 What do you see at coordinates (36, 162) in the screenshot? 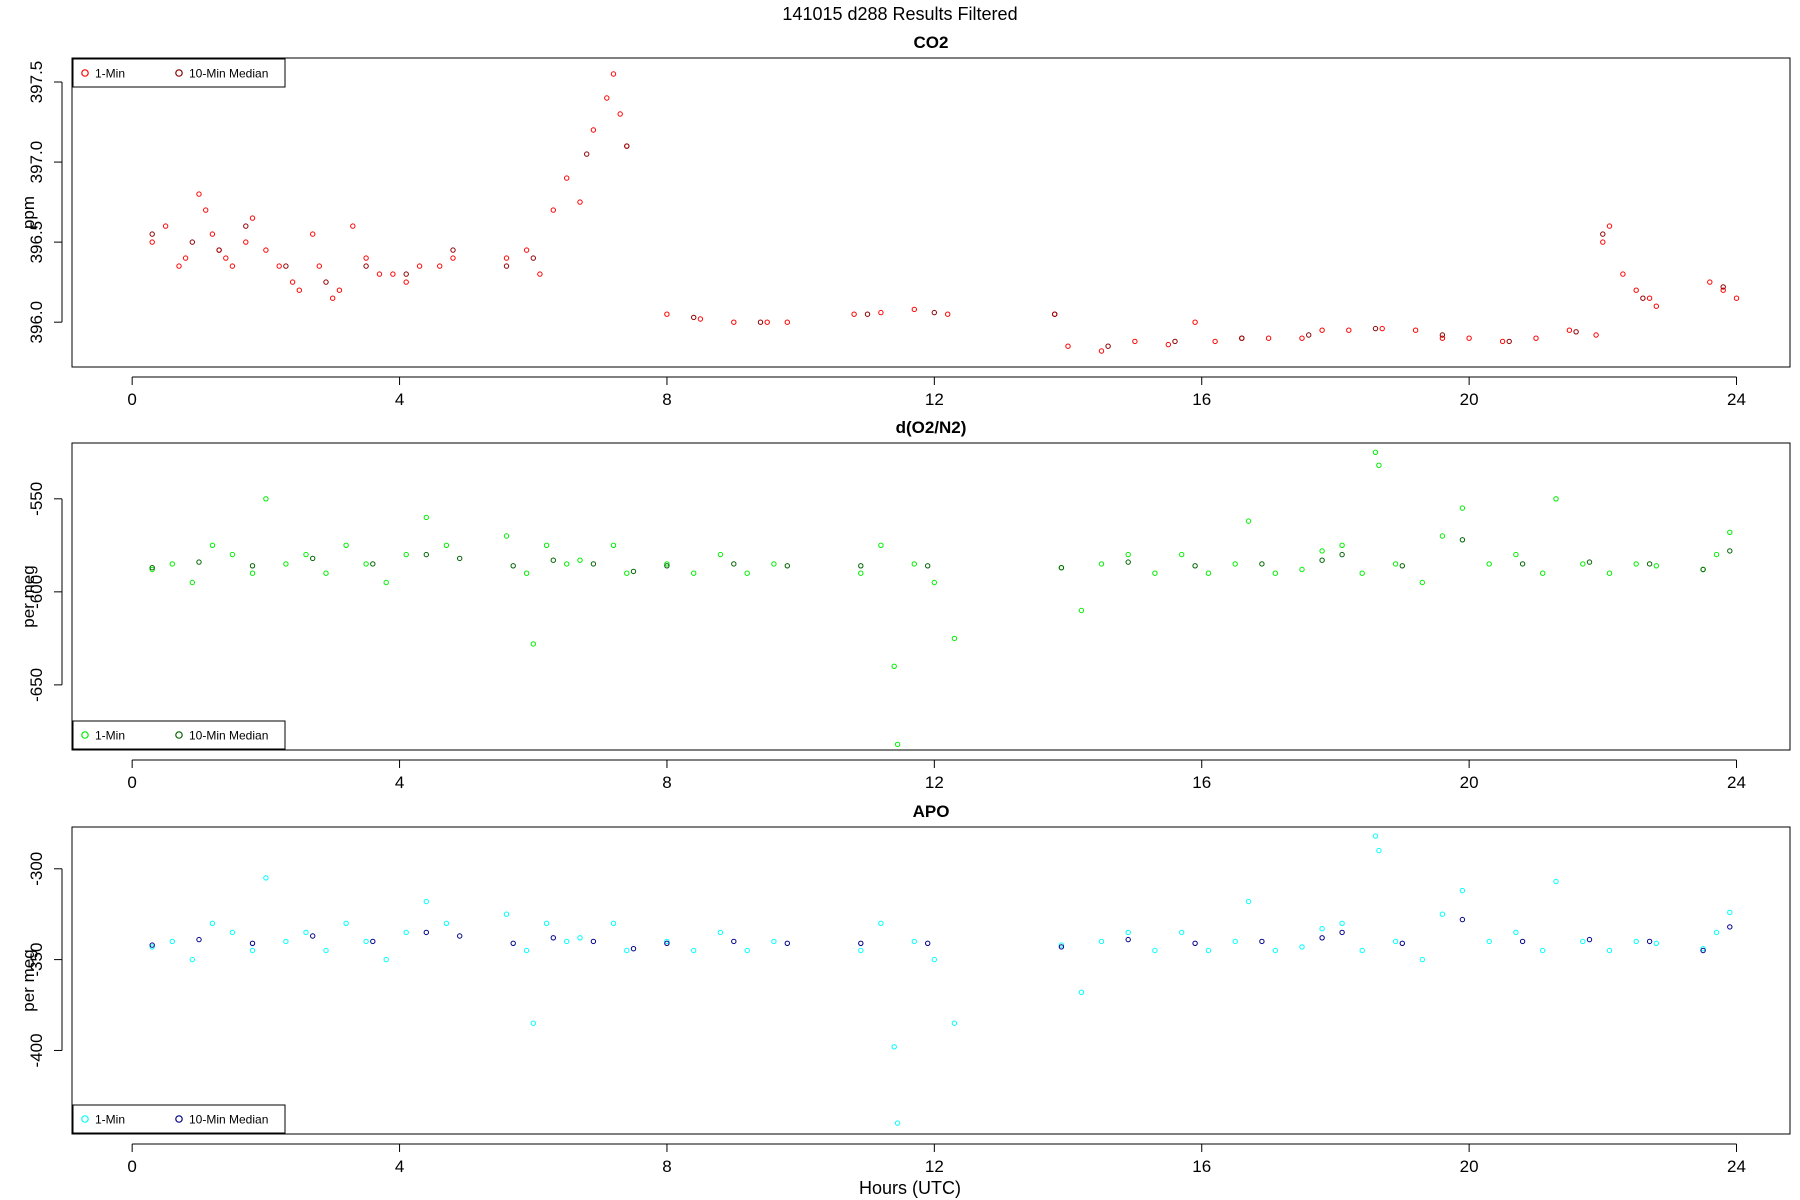
I see `y-tick-label: 397.0` at bounding box center [36, 162].